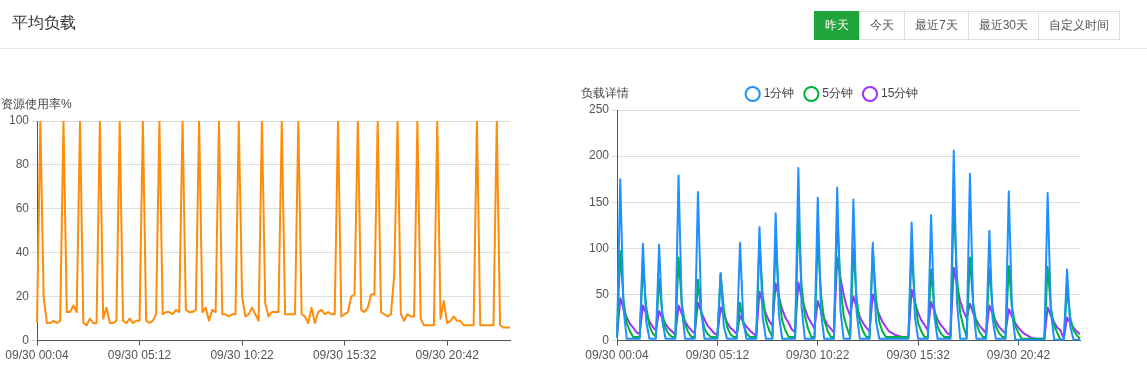 The height and width of the screenshot is (367, 1147). Describe the element at coordinates (900, 93) in the screenshot. I see `legend-label: 15分钟` at that location.